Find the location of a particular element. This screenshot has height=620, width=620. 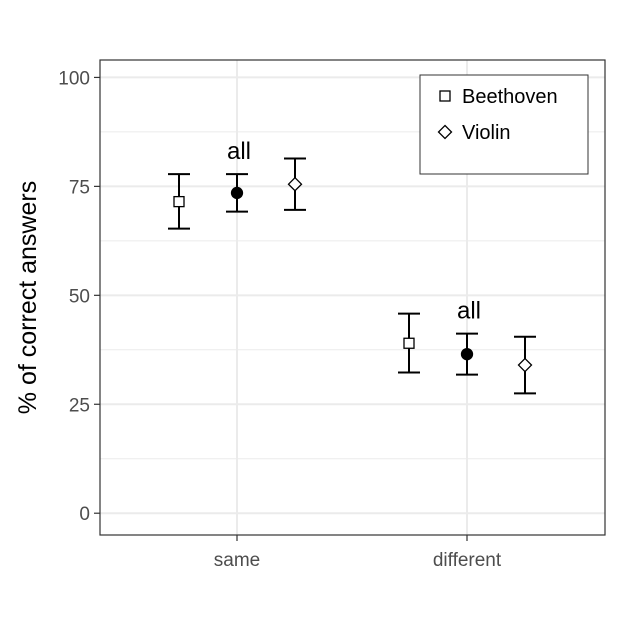

y-axis-title: % of correct answers is located at coordinates (28, 297).